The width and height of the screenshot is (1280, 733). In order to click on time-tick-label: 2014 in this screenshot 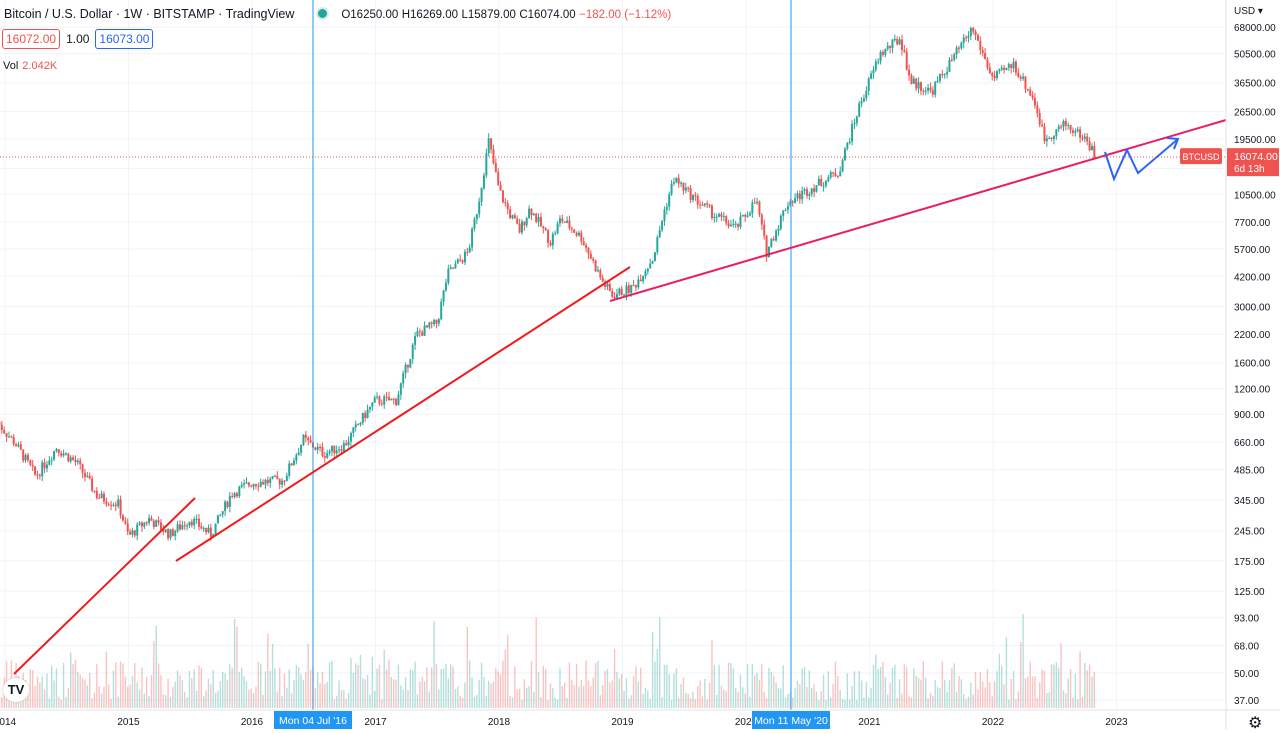, I will do `click(8, 722)`.